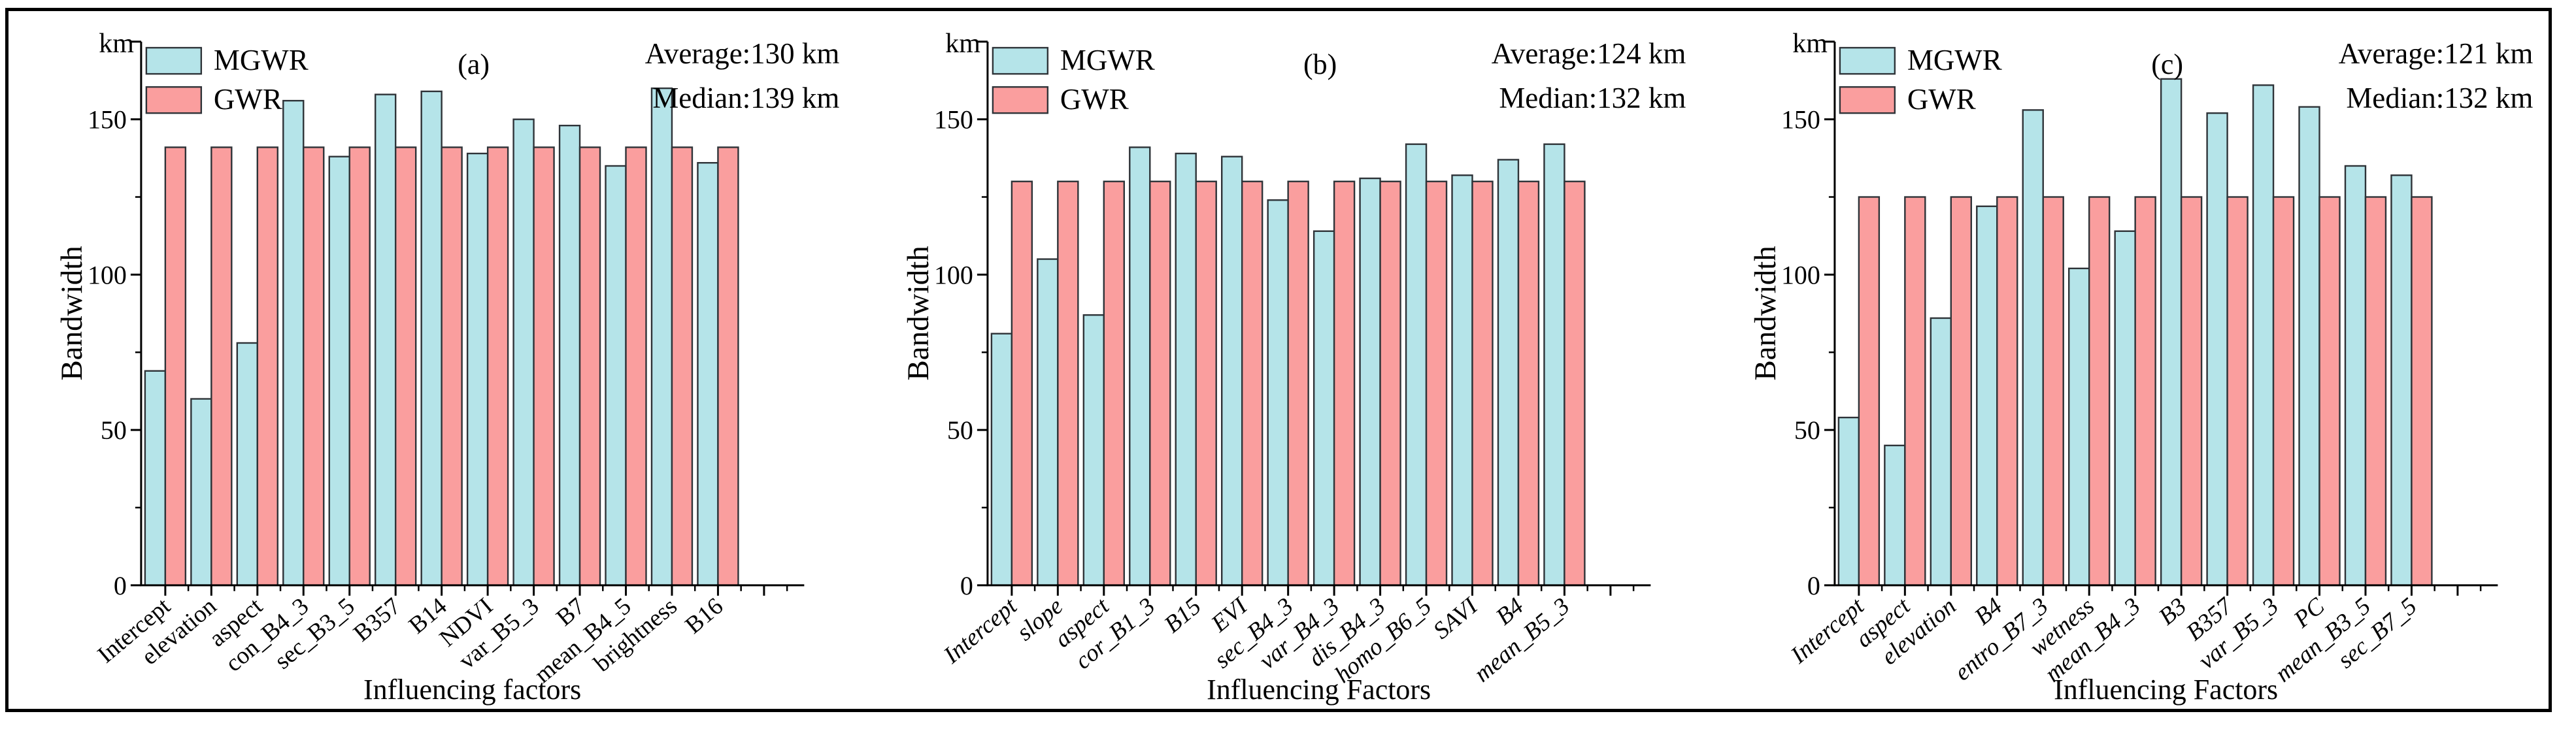  What do you see at coordinates (743, 53) in the screenshot?
I see `average-annotation: Average:130 km` at bounding box center [743, 53].